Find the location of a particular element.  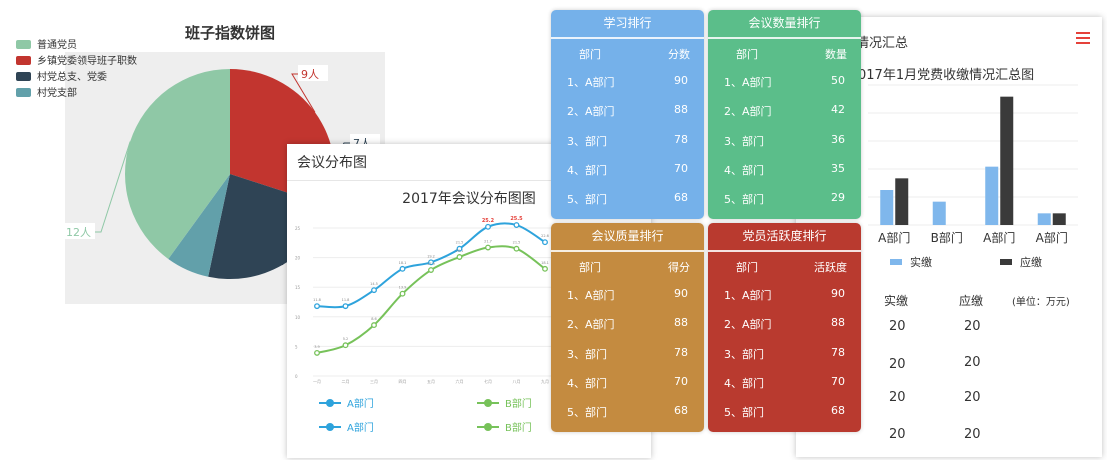

point-data-label: 17.9 is located at coordinates (431, 264).